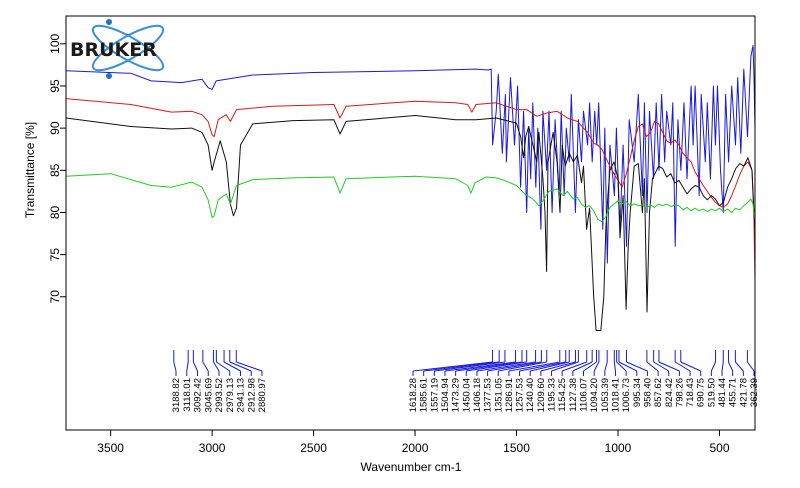 Image resolution: width=800 pixels, height=488 pixels. I want to click on peak-label-group: 455.71, so click(733, 378).